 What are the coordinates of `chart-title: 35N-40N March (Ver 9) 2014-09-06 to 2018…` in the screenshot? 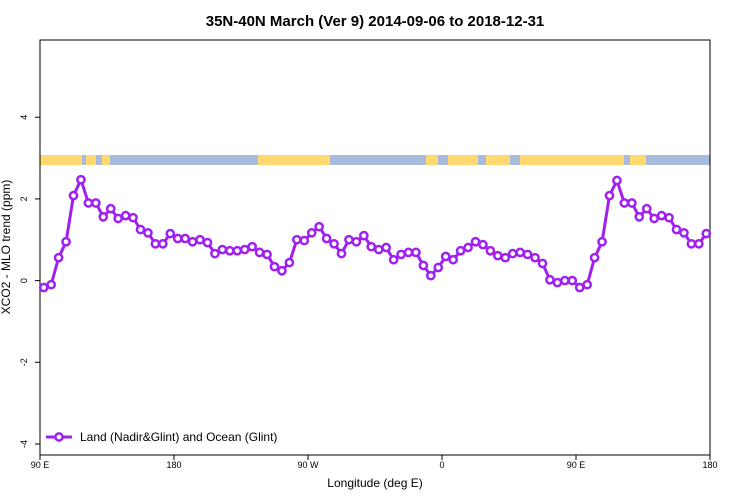 It's located at (375, 21).